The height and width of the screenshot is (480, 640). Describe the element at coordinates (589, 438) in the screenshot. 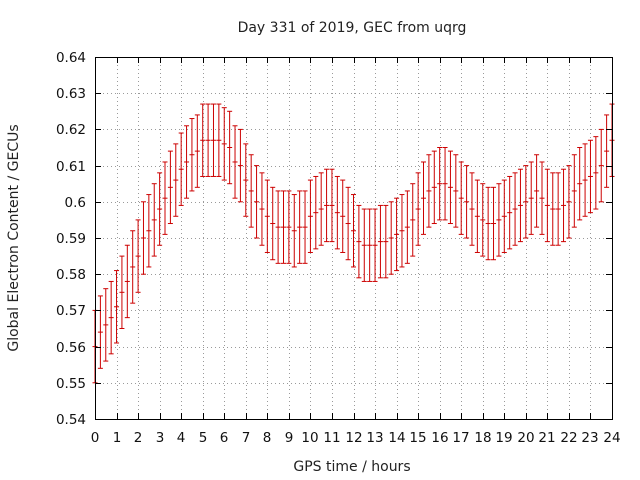

I see `x-tick-label: 23` at that location.